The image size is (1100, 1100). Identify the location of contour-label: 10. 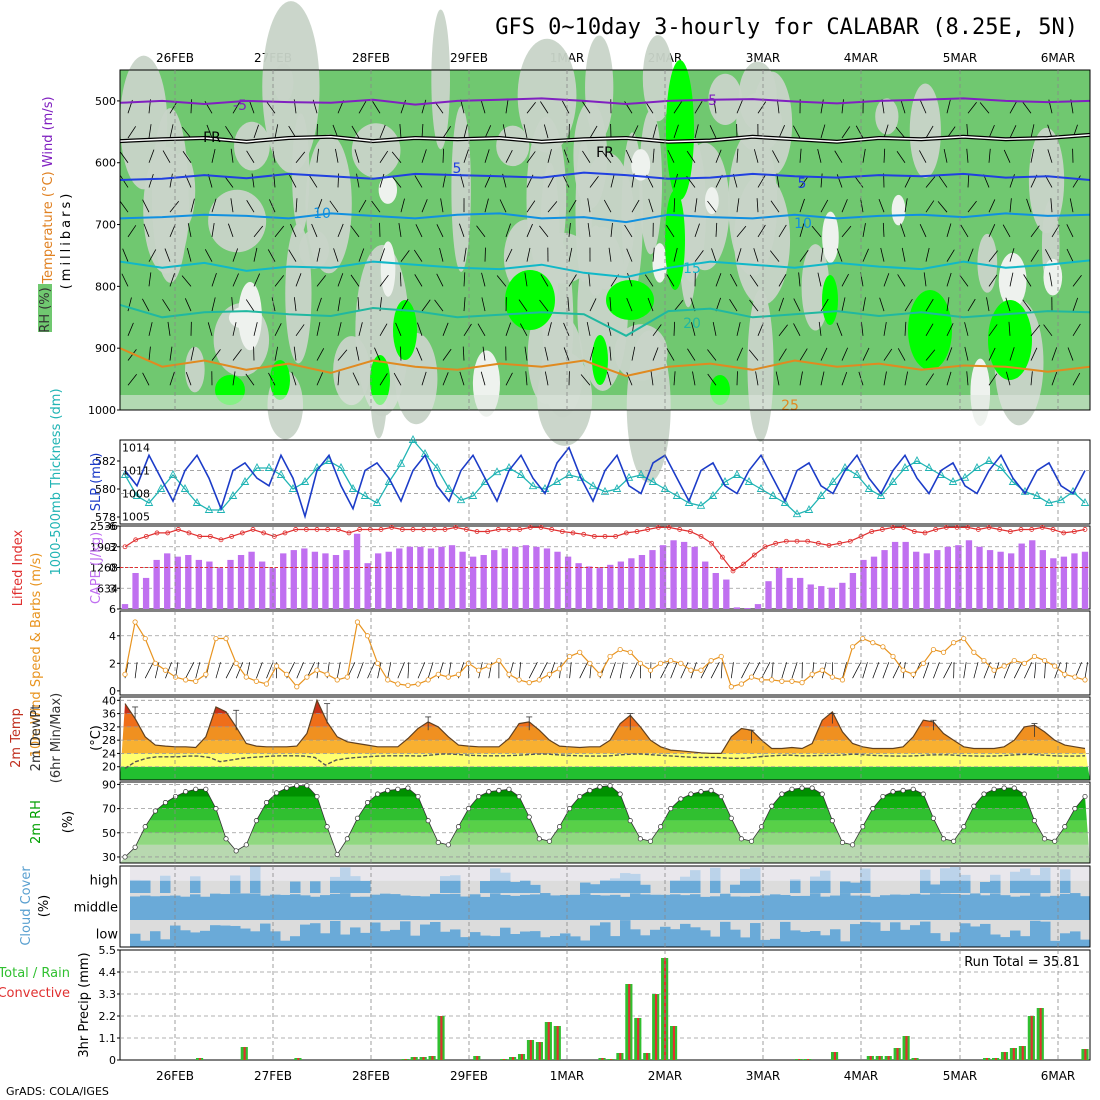
(803, 224).